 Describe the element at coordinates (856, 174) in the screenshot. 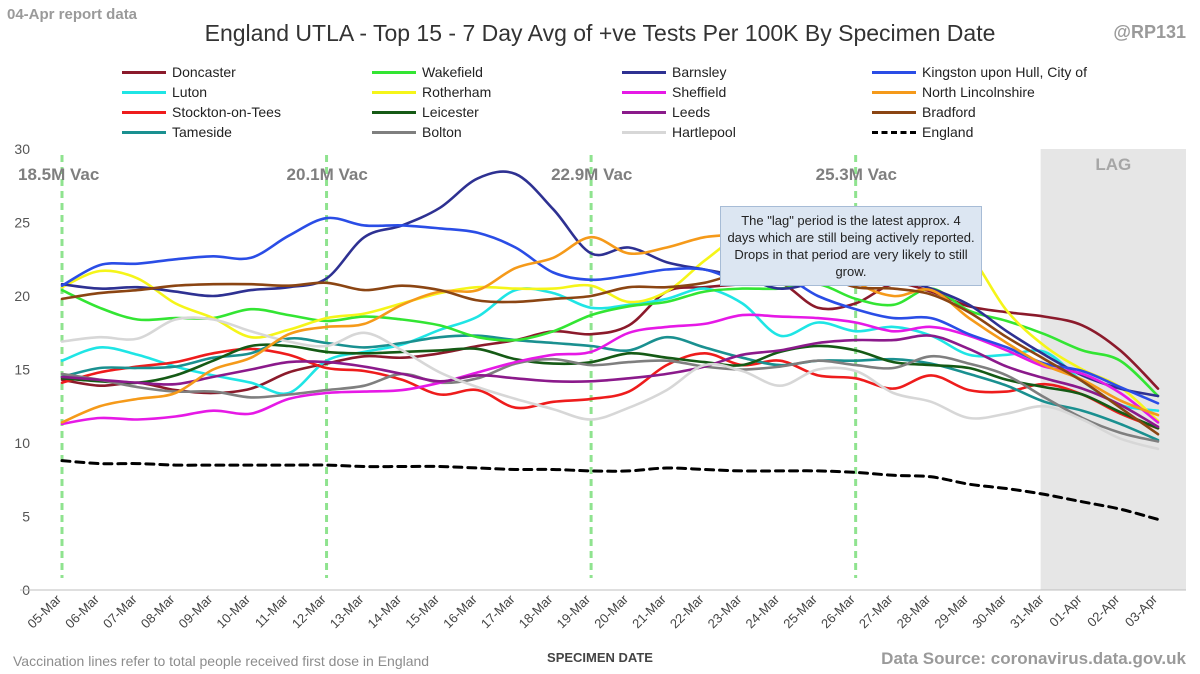

I see `vaccination-label: 25.3M Vac` at that location.